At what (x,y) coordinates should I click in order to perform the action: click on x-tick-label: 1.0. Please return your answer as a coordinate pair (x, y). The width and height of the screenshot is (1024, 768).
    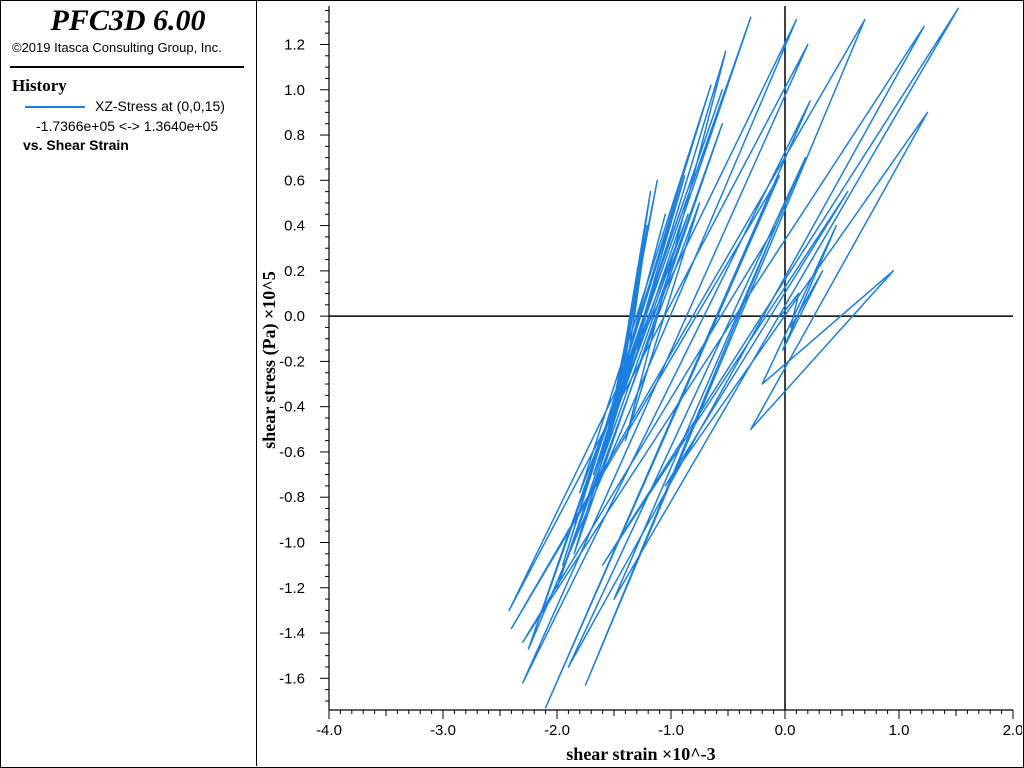
    Looking at the image, I should click on (899, 730).